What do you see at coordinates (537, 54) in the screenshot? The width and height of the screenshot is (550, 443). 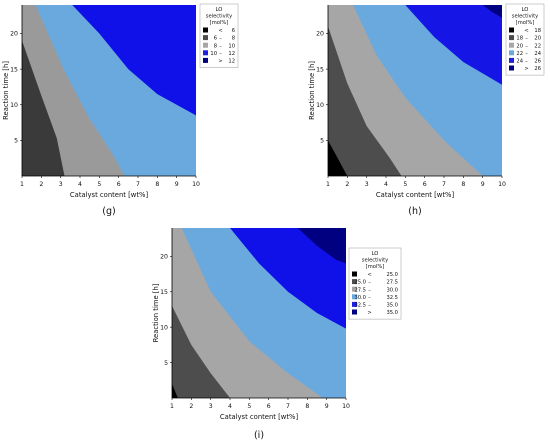 I see `legend-hi: 24` at bounding box center [537, 54].